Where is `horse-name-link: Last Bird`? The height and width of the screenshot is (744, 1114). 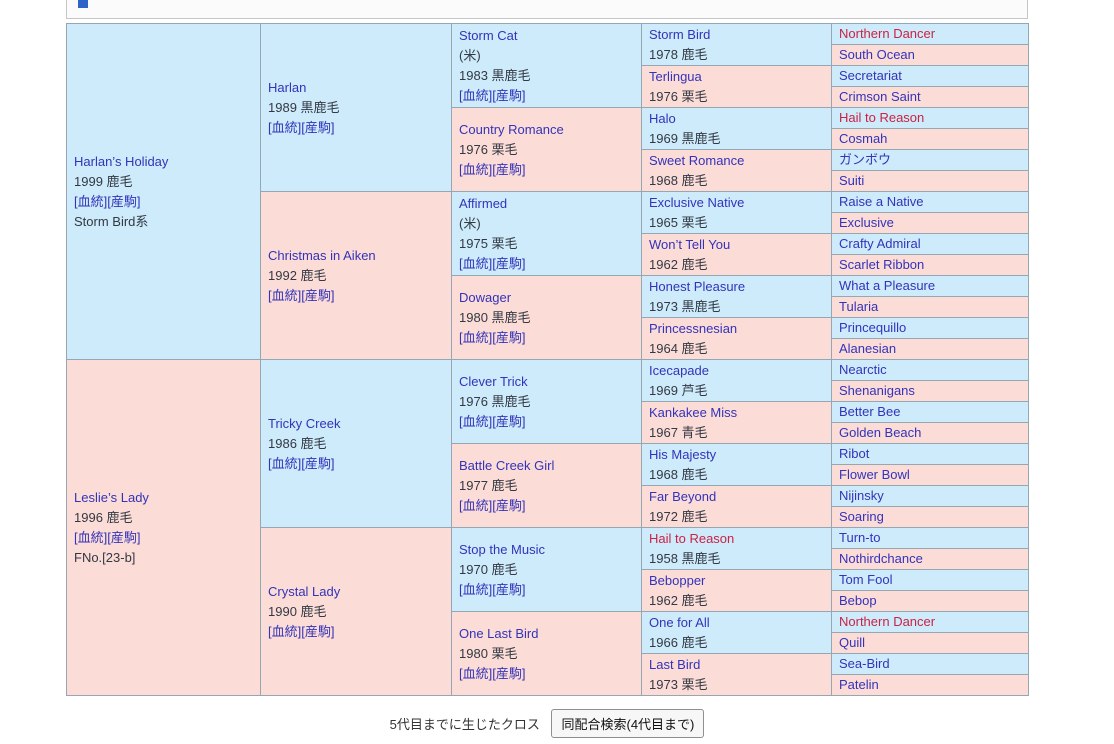 horse-name-link: Last Bird is located at coordinates (675, 664).